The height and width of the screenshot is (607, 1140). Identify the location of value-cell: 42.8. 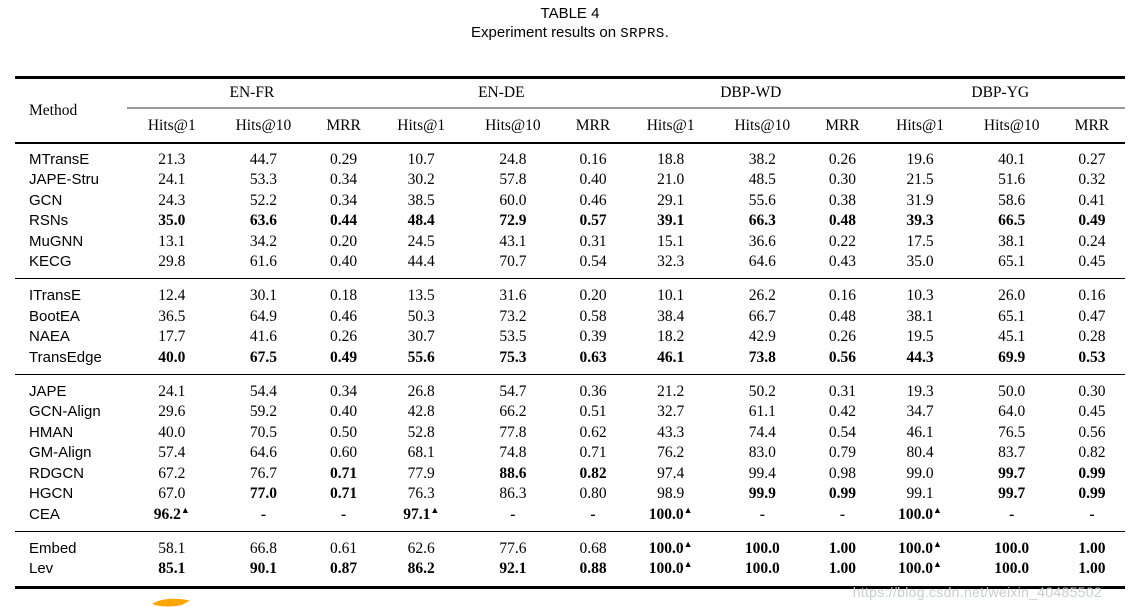
(421, 412).